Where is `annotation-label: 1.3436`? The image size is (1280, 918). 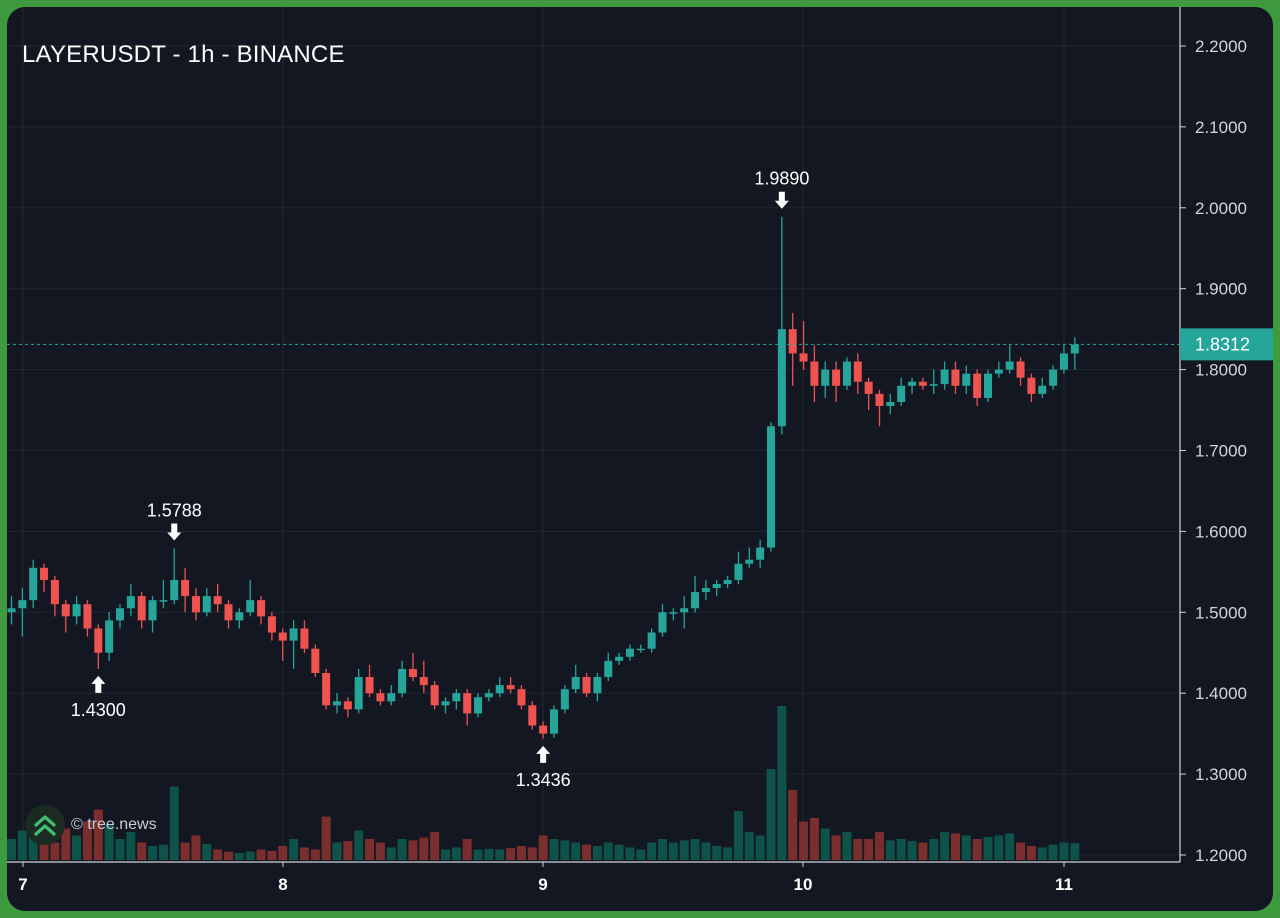
annotation-label: 1.3436 is located at coordinates (543, 780).